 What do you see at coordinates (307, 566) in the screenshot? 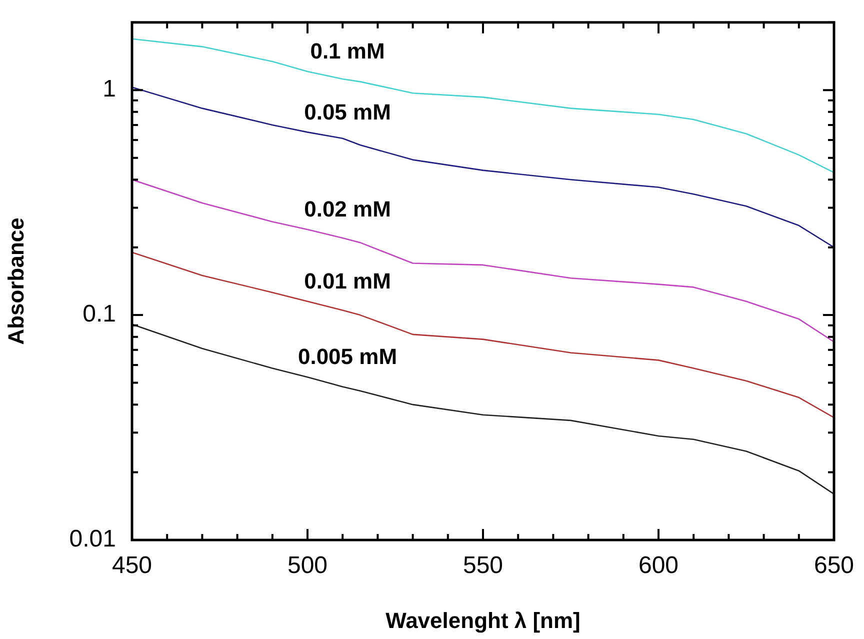
I see `x-tick-label: 500` at bounding box center [307, 566].